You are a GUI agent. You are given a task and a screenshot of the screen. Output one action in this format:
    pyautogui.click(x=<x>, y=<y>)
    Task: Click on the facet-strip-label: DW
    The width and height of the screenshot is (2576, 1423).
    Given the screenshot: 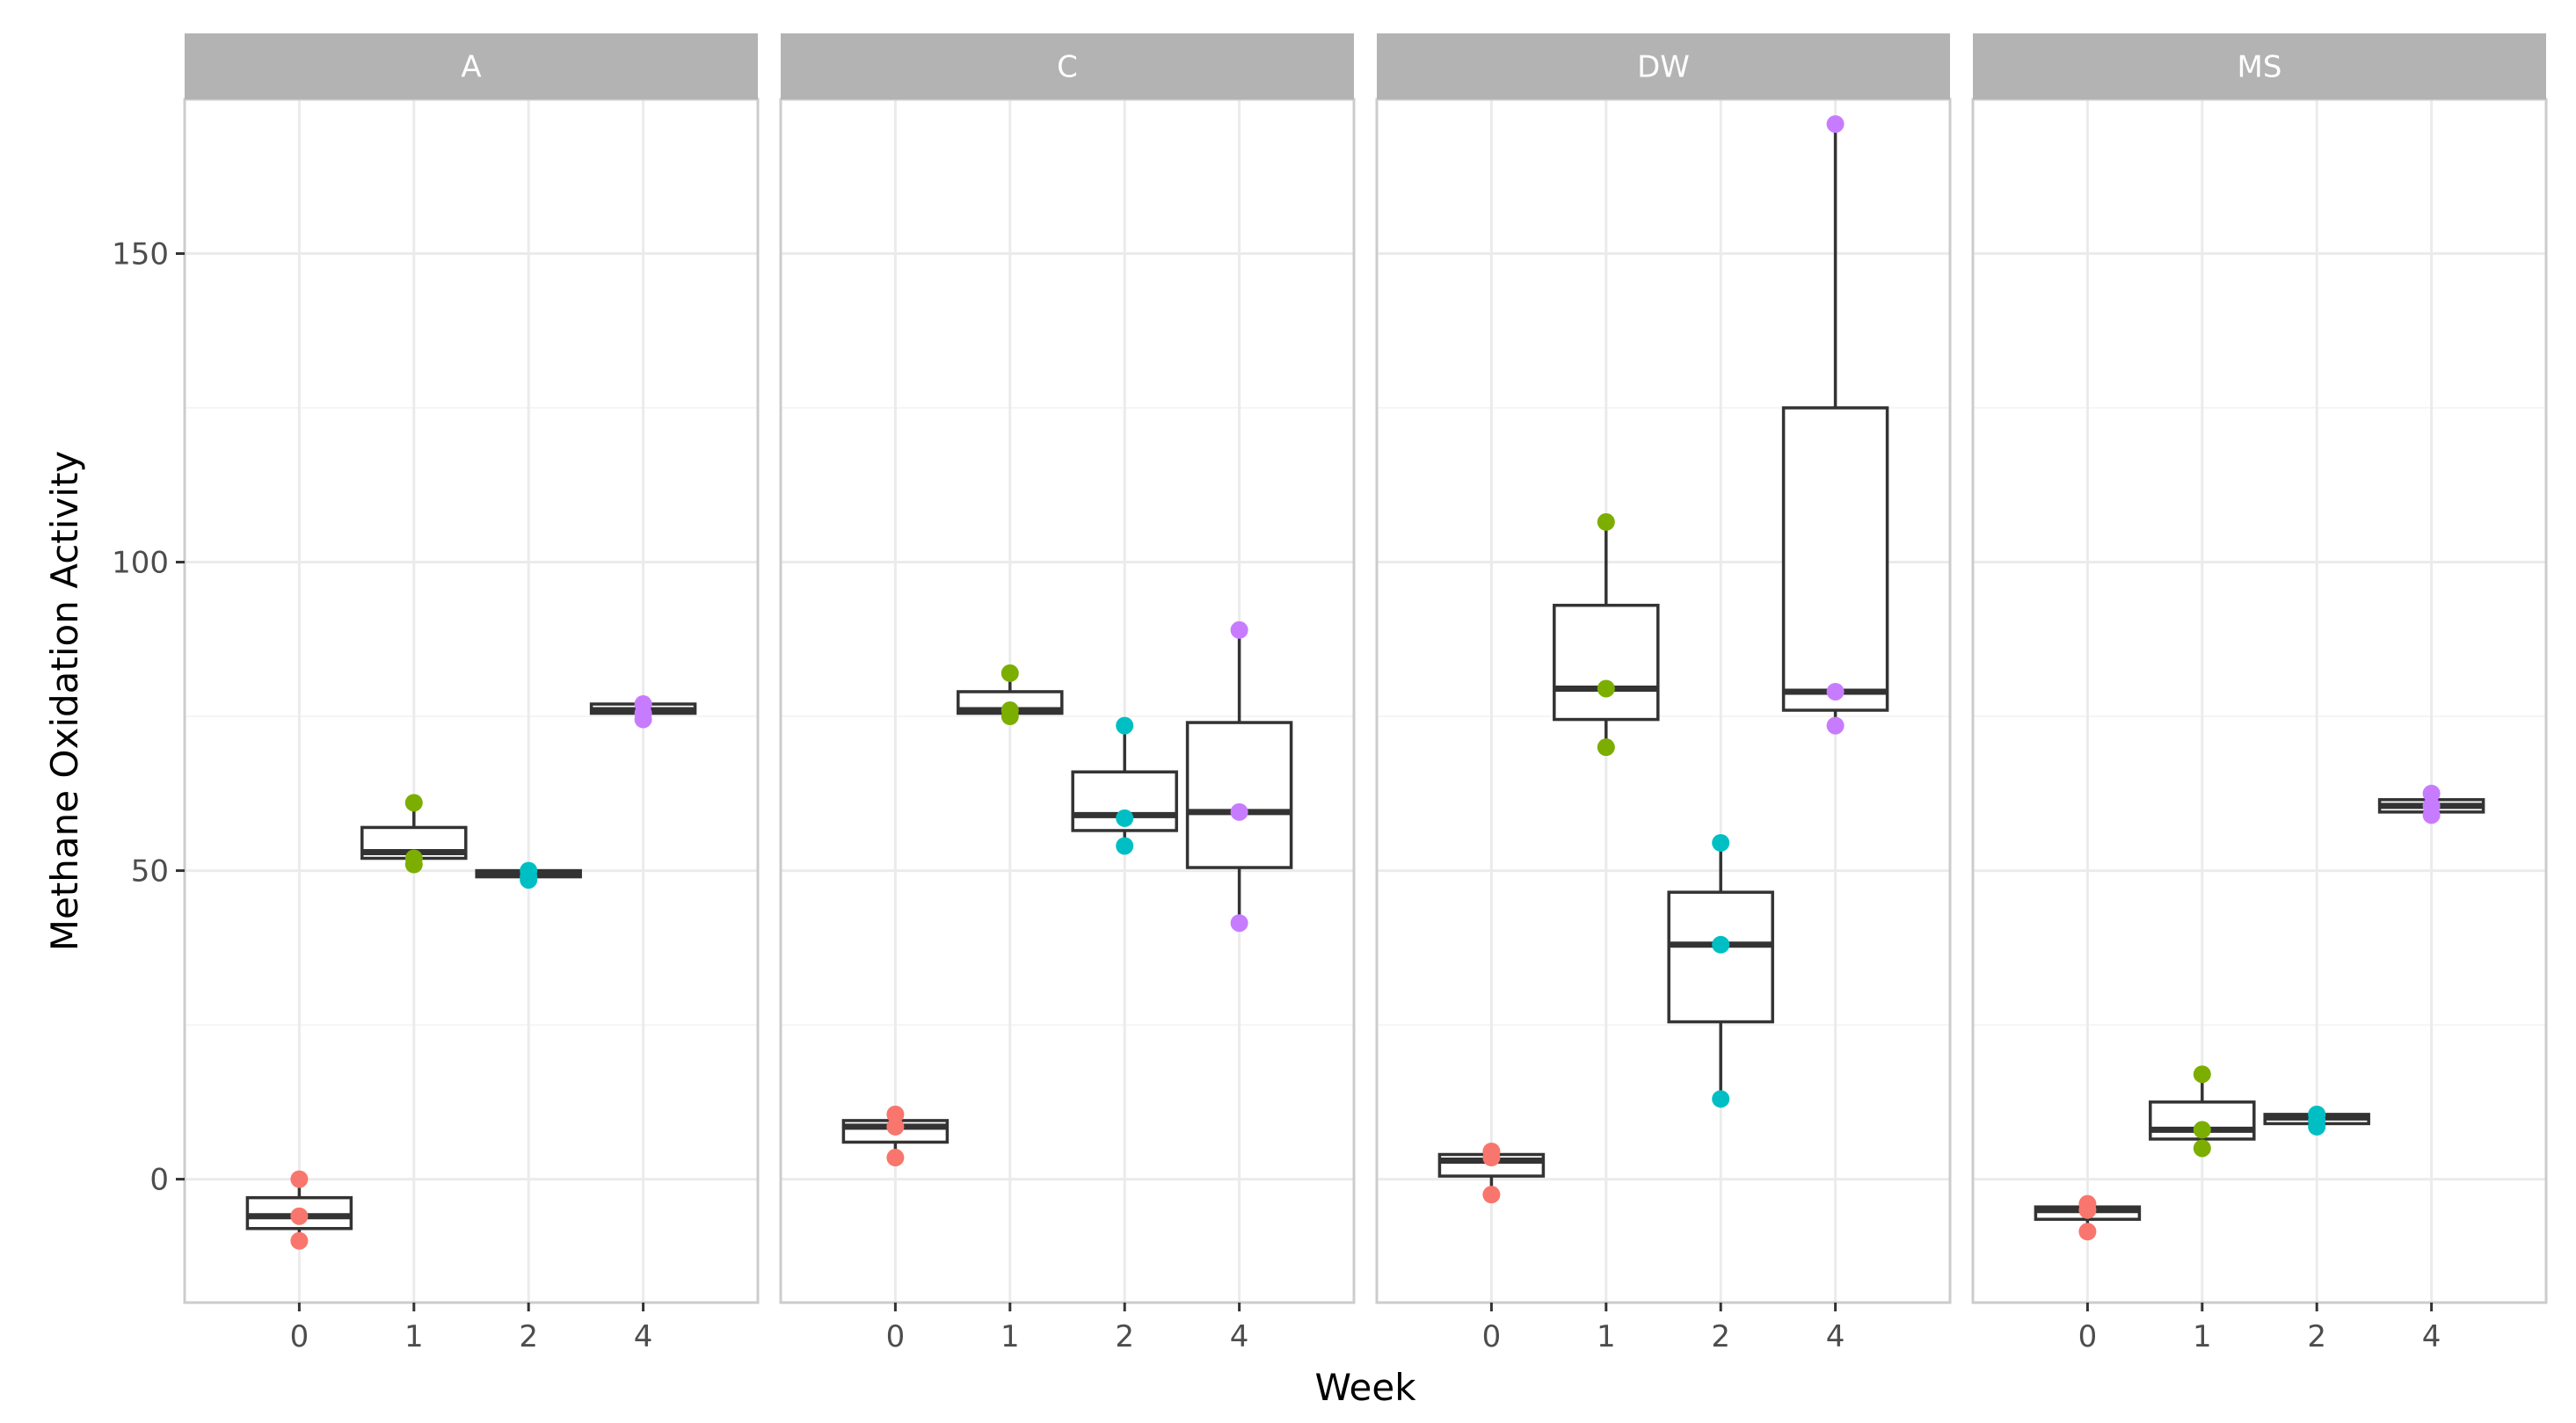 What is the action you would take?
    pyautogui.click(x=1663, y=67)
    